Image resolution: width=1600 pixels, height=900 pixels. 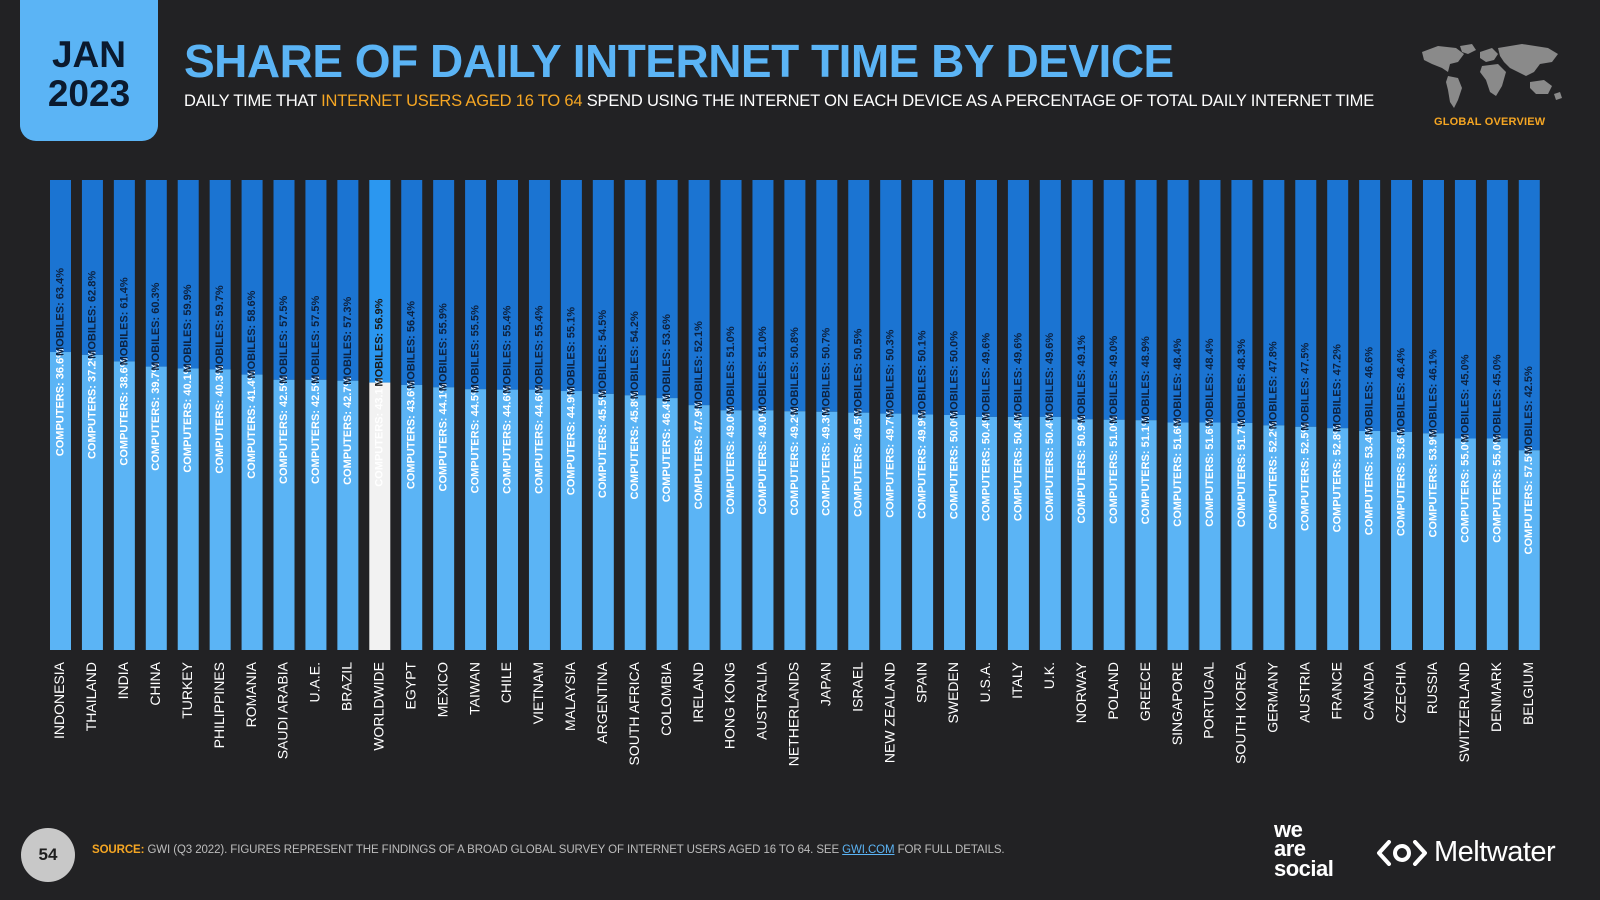 I want to click on category-label-25: ISRAEL, so click(x=857, y=687).